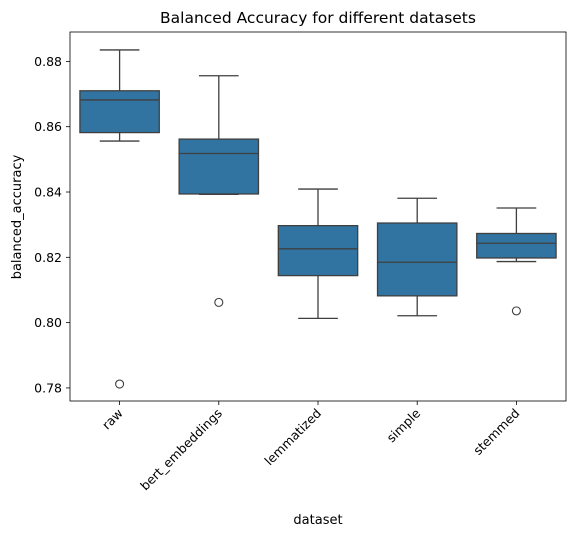 The width and height of the screenshot is (576, 537). I want to click on y-tick-label: 0.84, so click(48, 192).